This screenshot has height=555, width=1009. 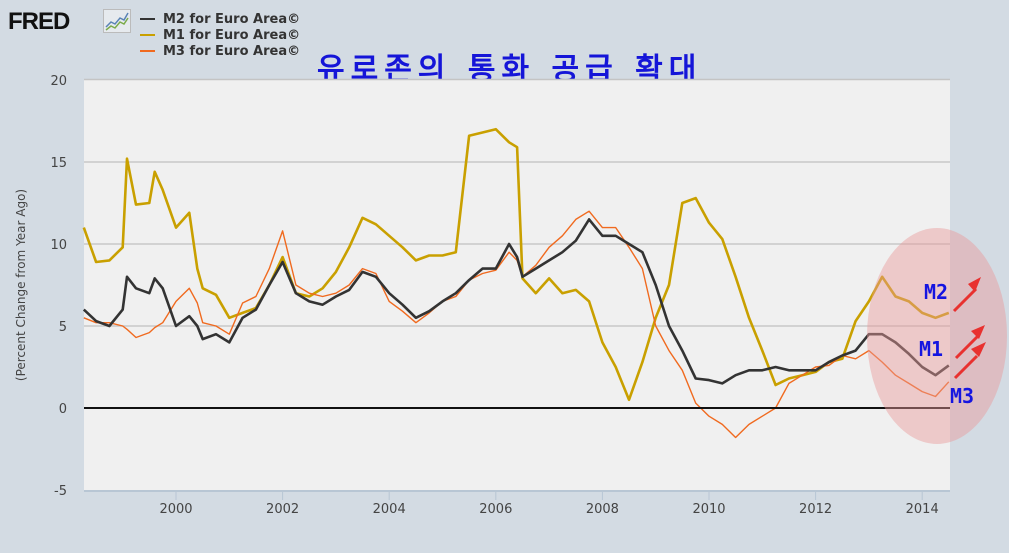 I want to click on legend-label-m1: M1 for Euro Area©, so click(x=232, y=35).